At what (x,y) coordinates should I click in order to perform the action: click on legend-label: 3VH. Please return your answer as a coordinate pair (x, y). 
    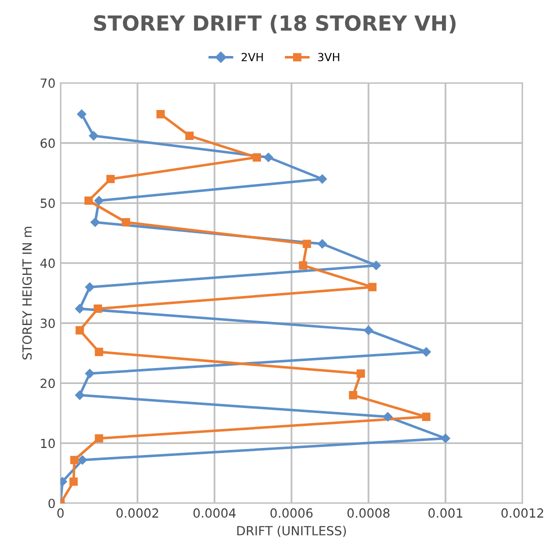
    Looking at the image, I should click on (329, 57).